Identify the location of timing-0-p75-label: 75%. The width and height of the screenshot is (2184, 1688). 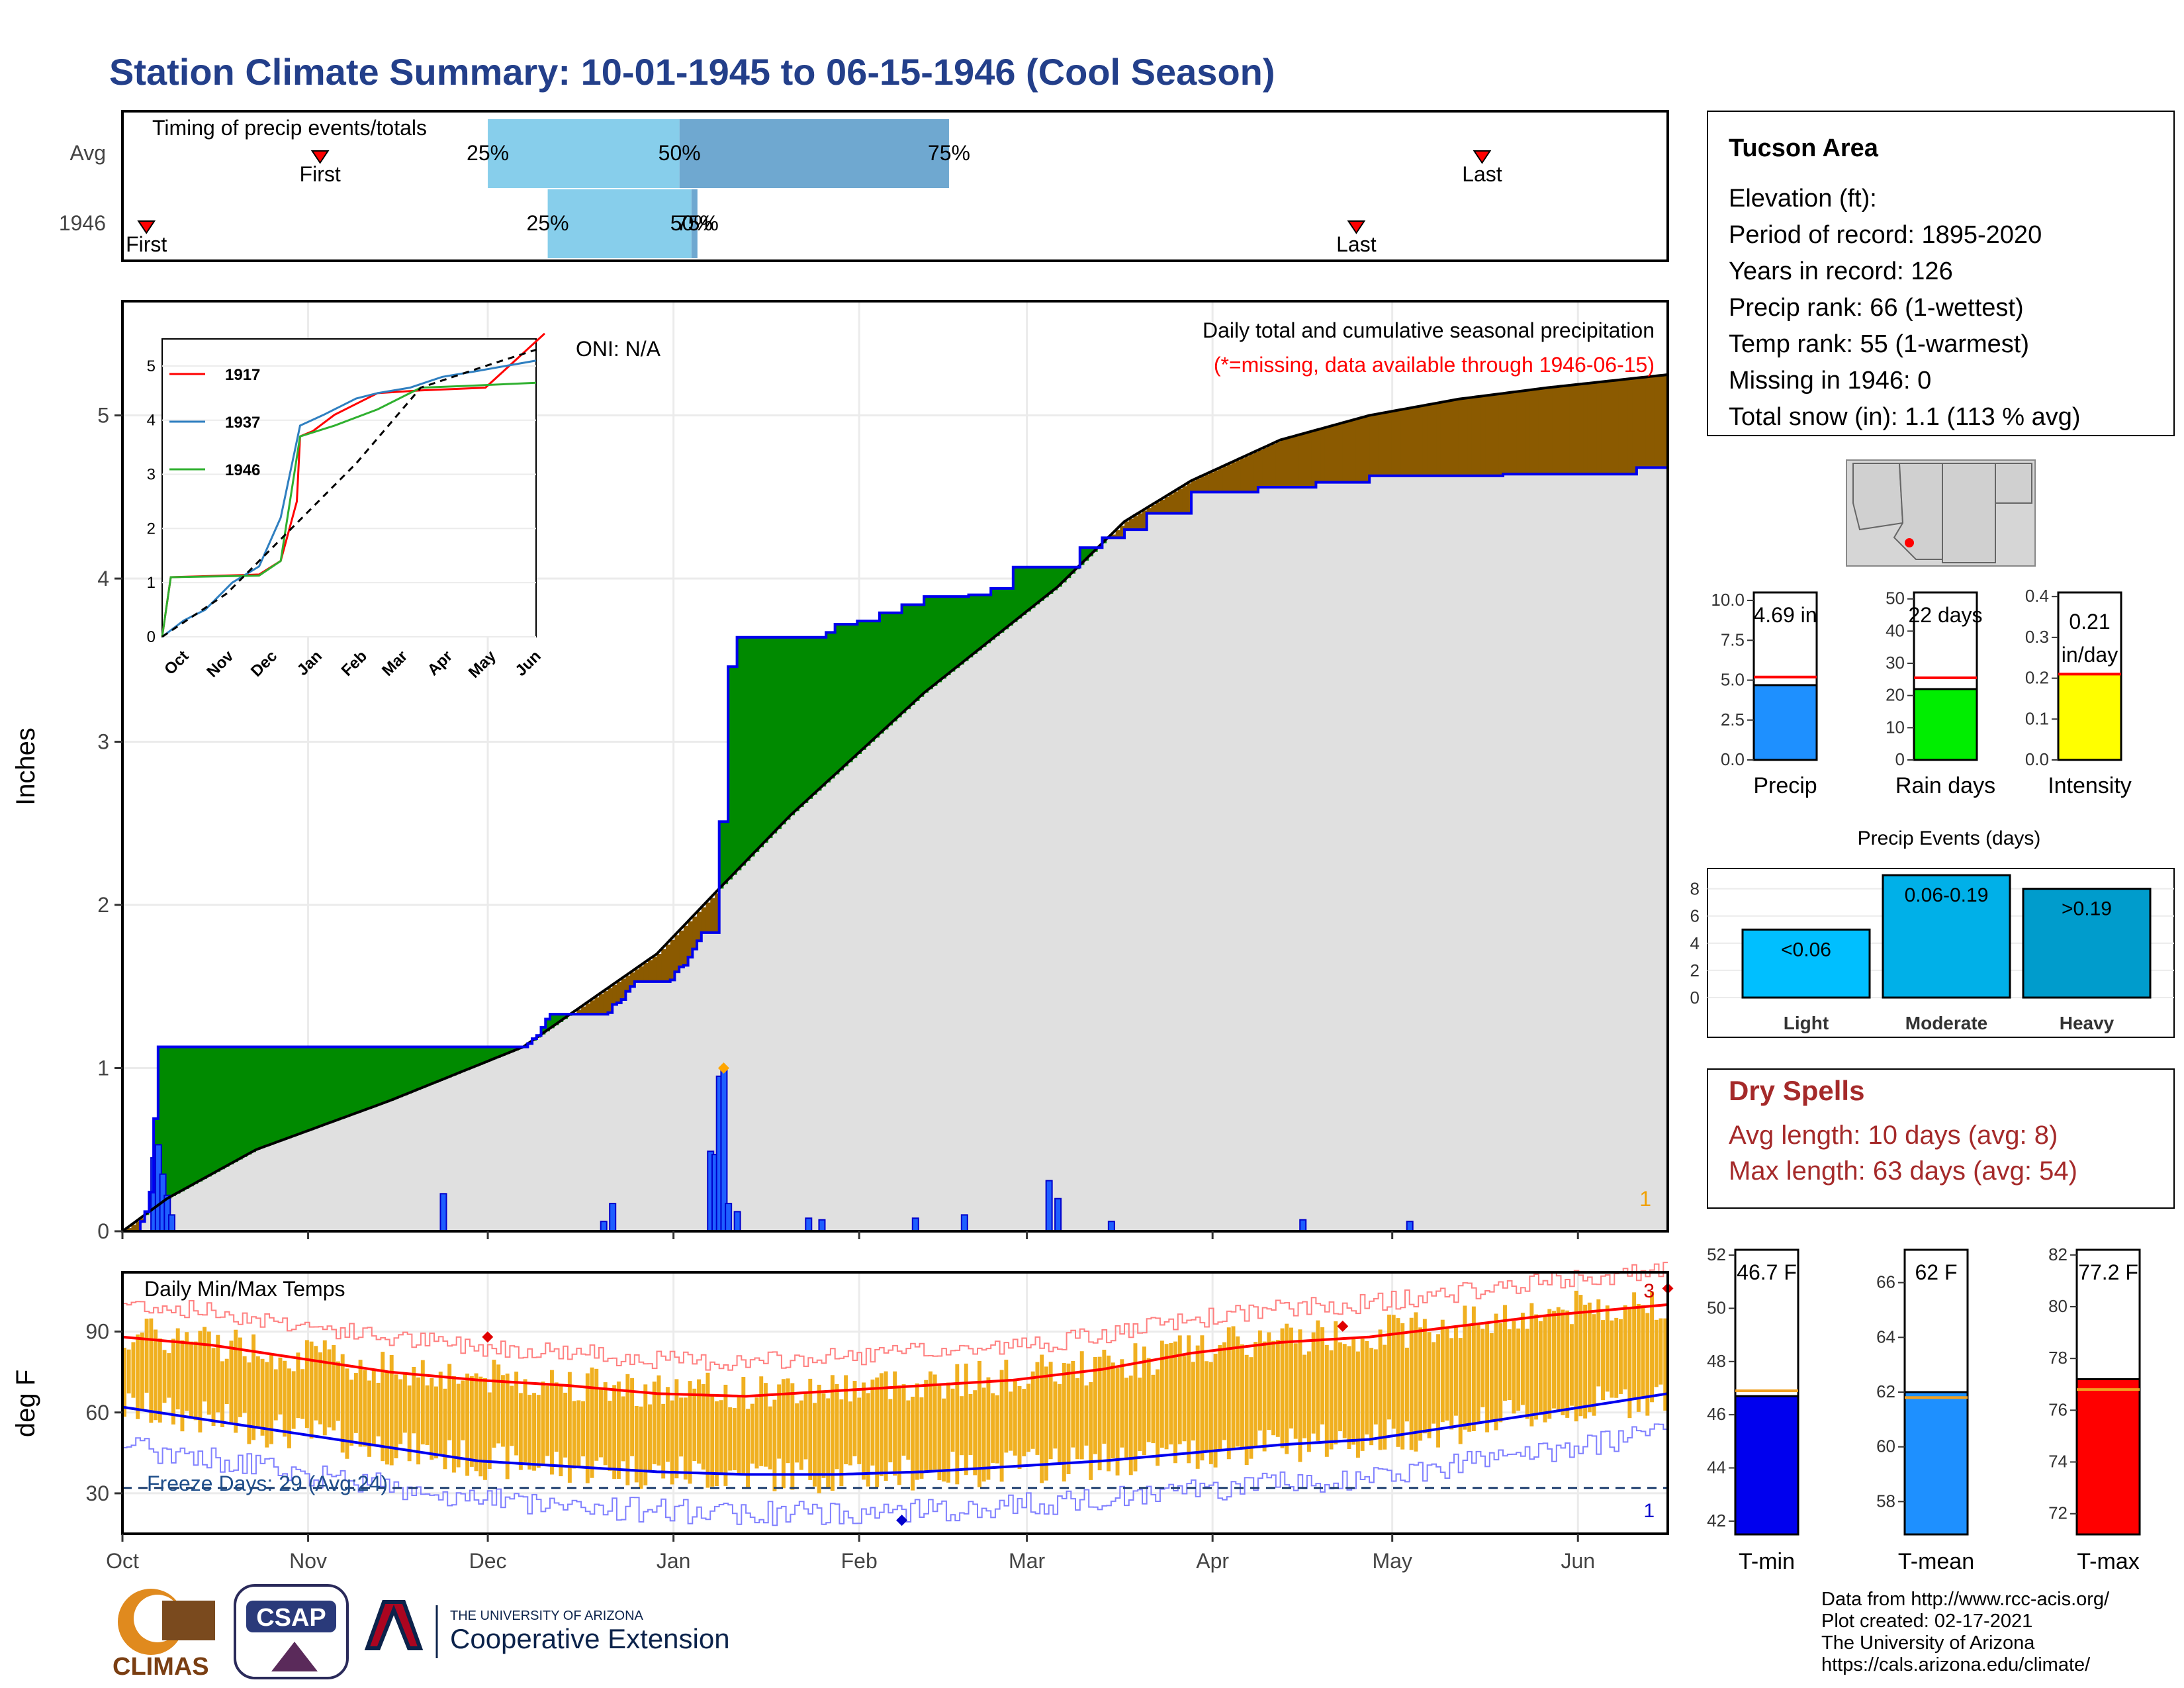
(949, 153).